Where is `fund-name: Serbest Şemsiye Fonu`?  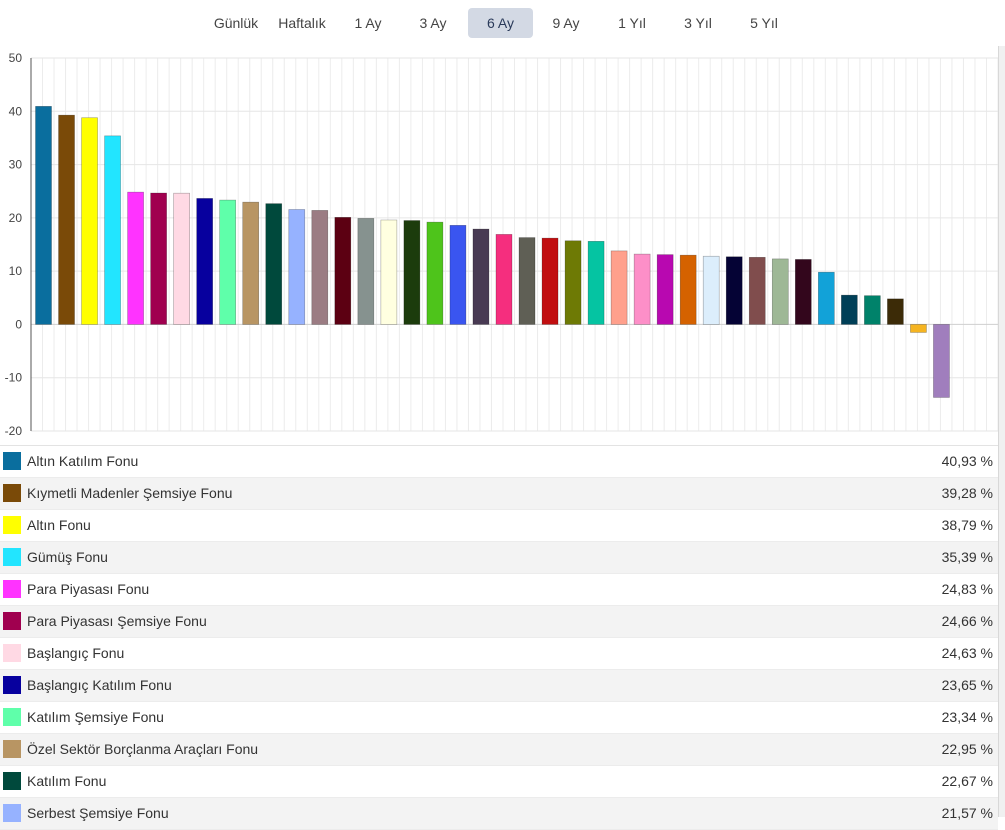
fund-name: Serbest Şemsiye Fonu is located at coordinates (98, 813).